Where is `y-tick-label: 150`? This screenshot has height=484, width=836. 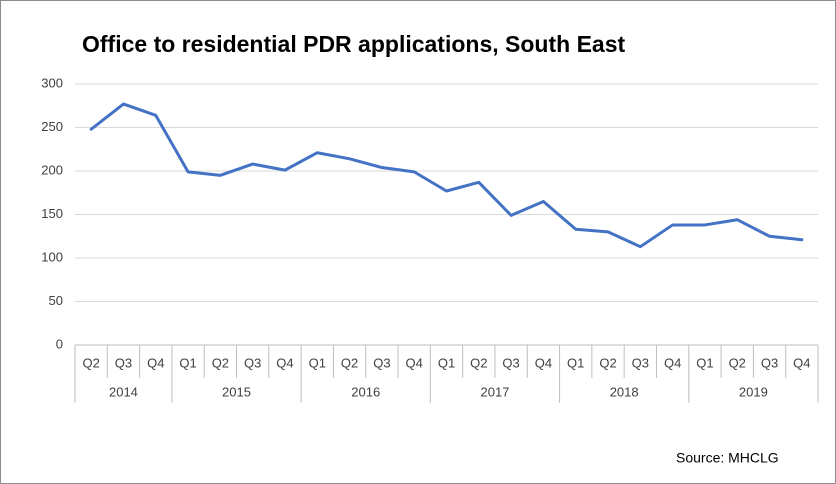 y-tick-label: 150 is located at coordinates (52, 213).